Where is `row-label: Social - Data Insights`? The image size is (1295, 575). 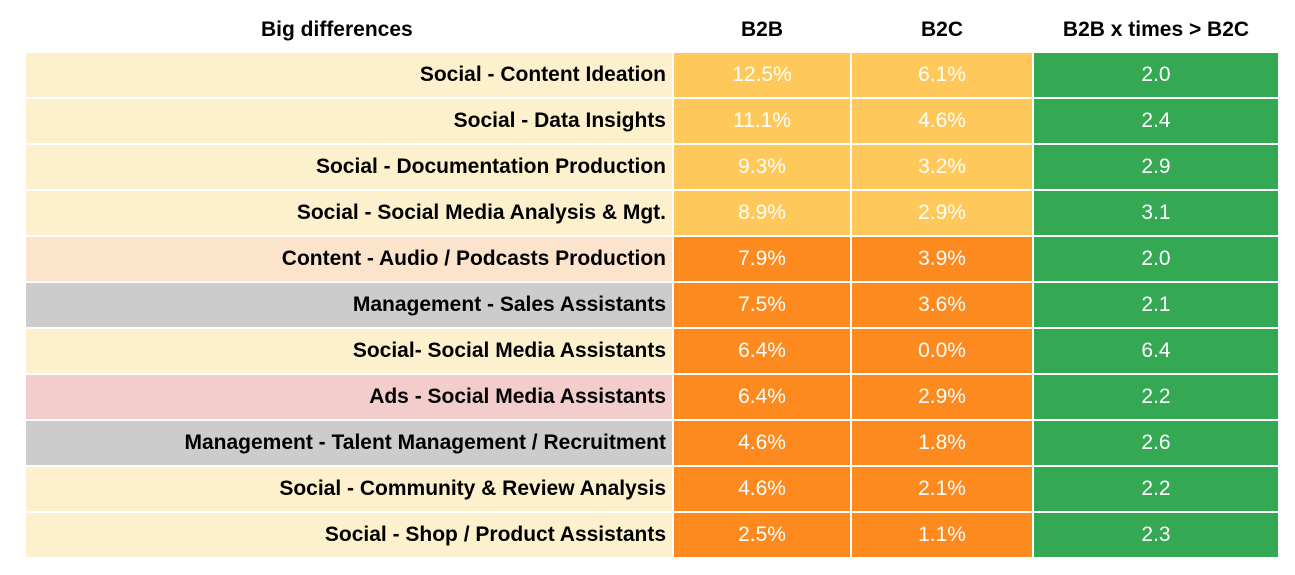 row-label: Social - Data Insights is located at coordinates (349, 121).